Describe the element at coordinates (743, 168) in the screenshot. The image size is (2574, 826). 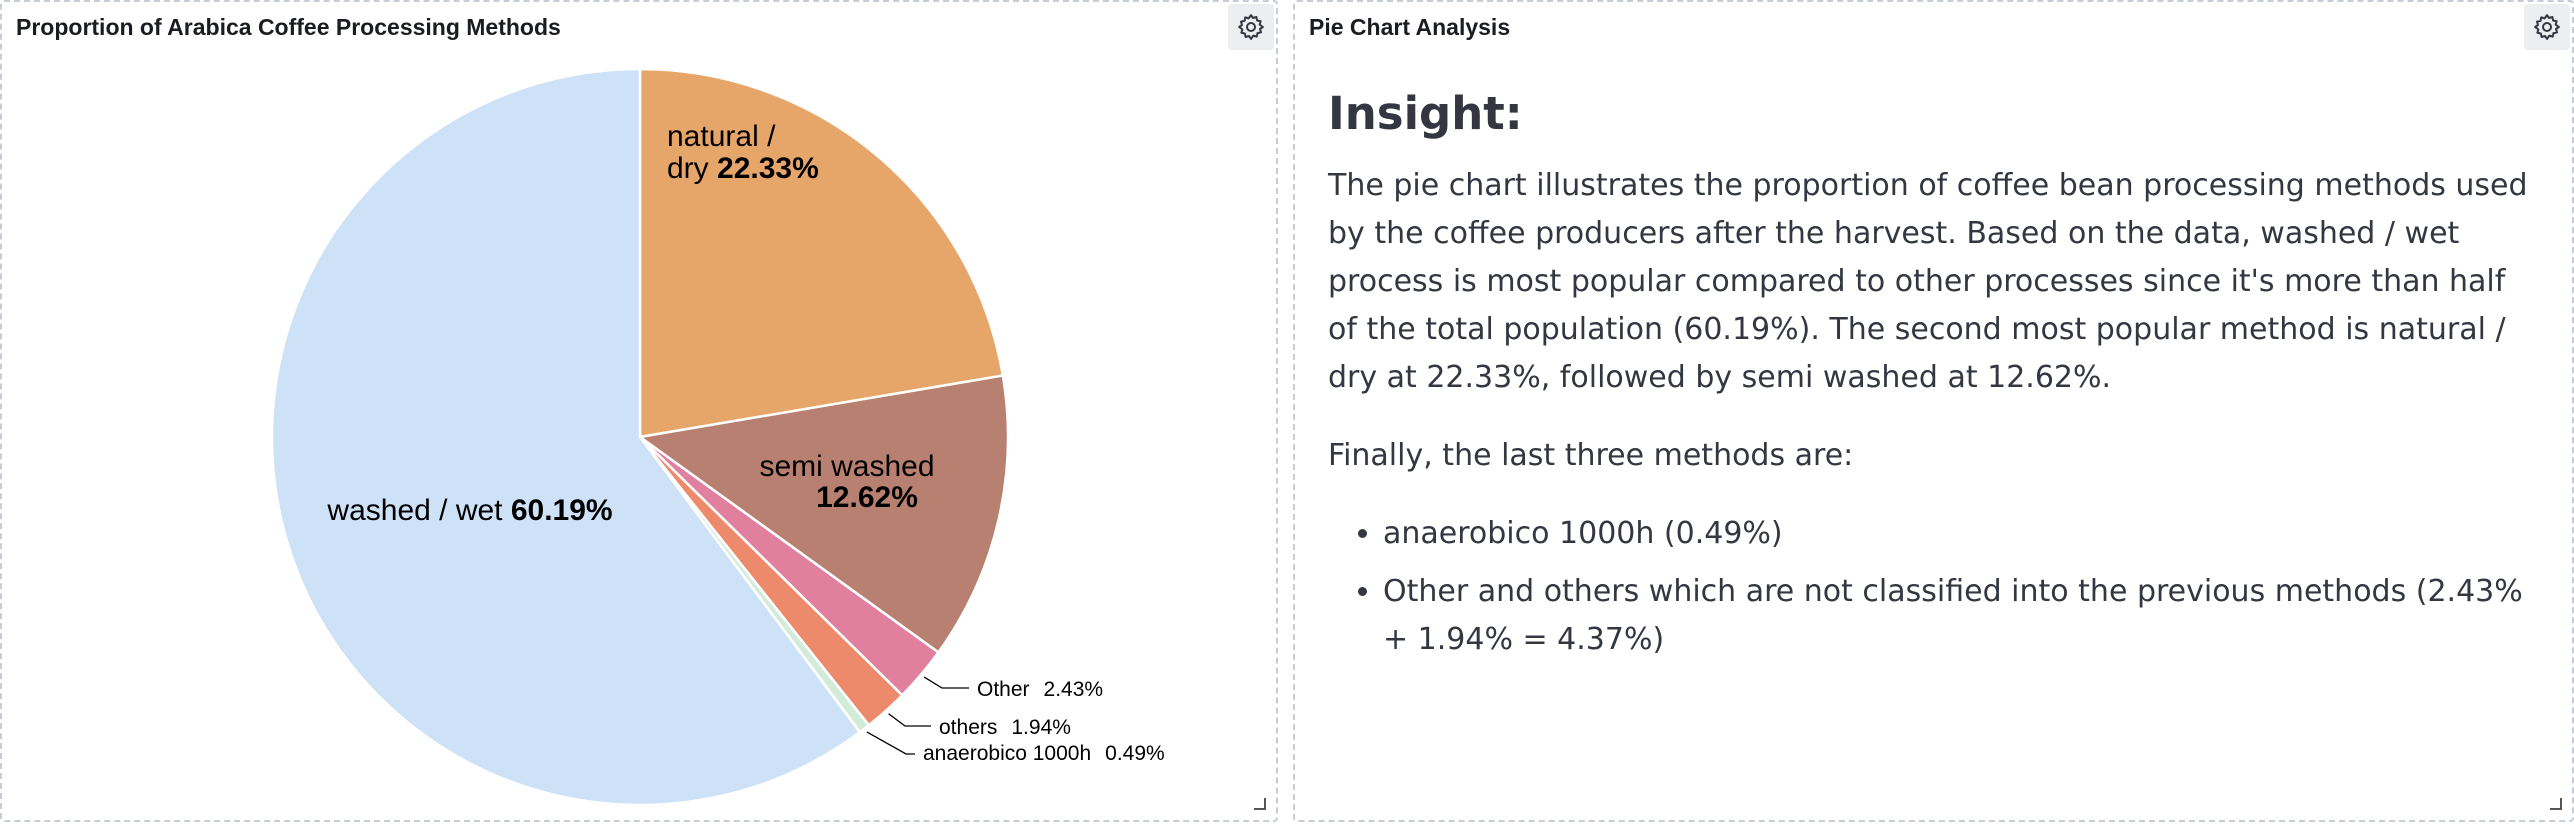
I see `slice-label-natural-dry-line2: dry 22.33%` at that location.